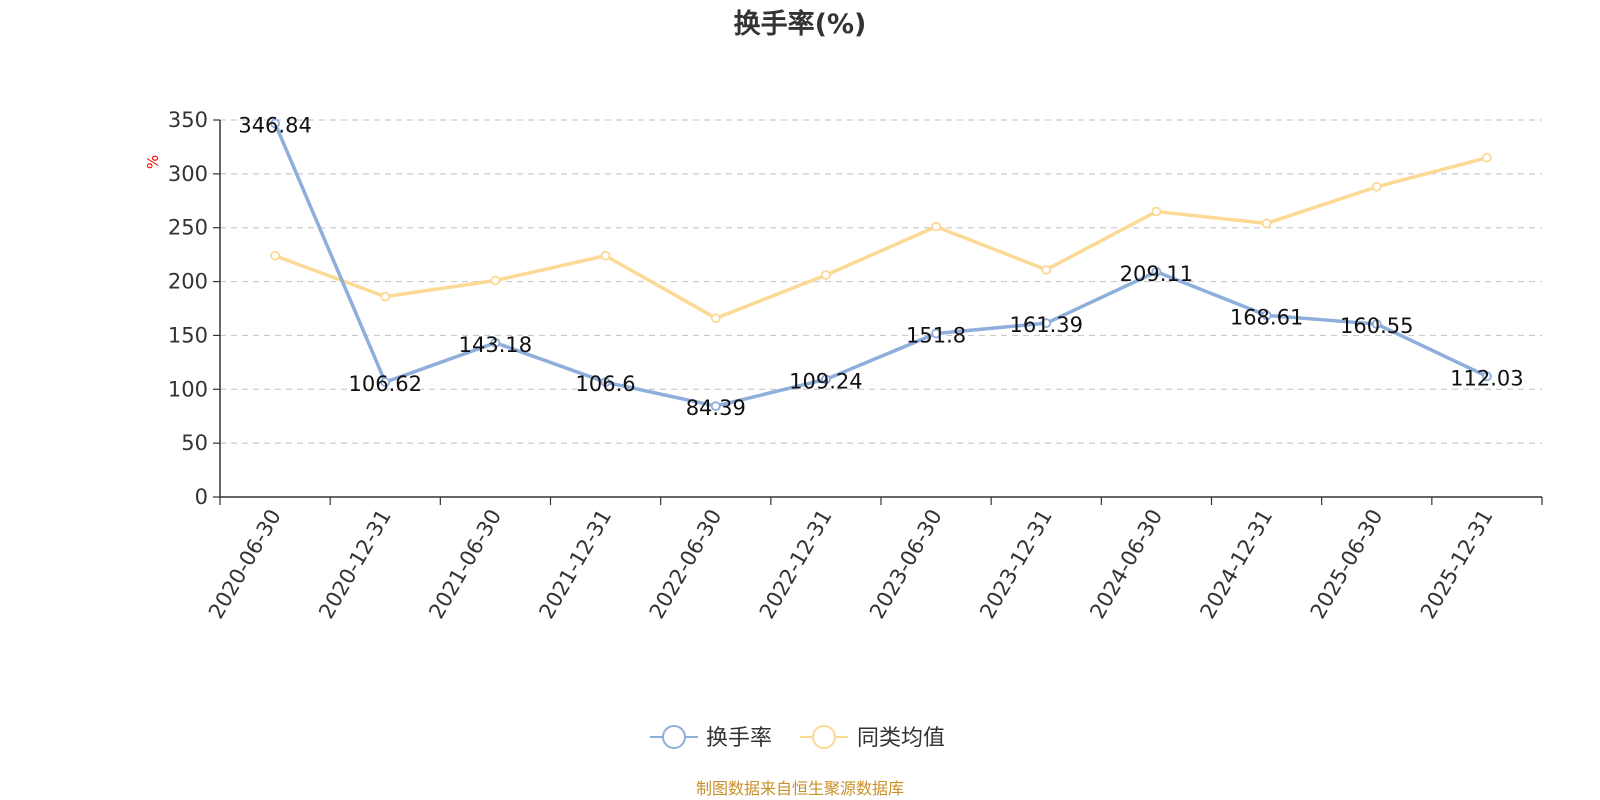 The width and height of the screenshot is (1600, 800). Describe the element at coordinates (797, 738) in the screenshot. I see `legend: 换手率 同类均值` at that location.